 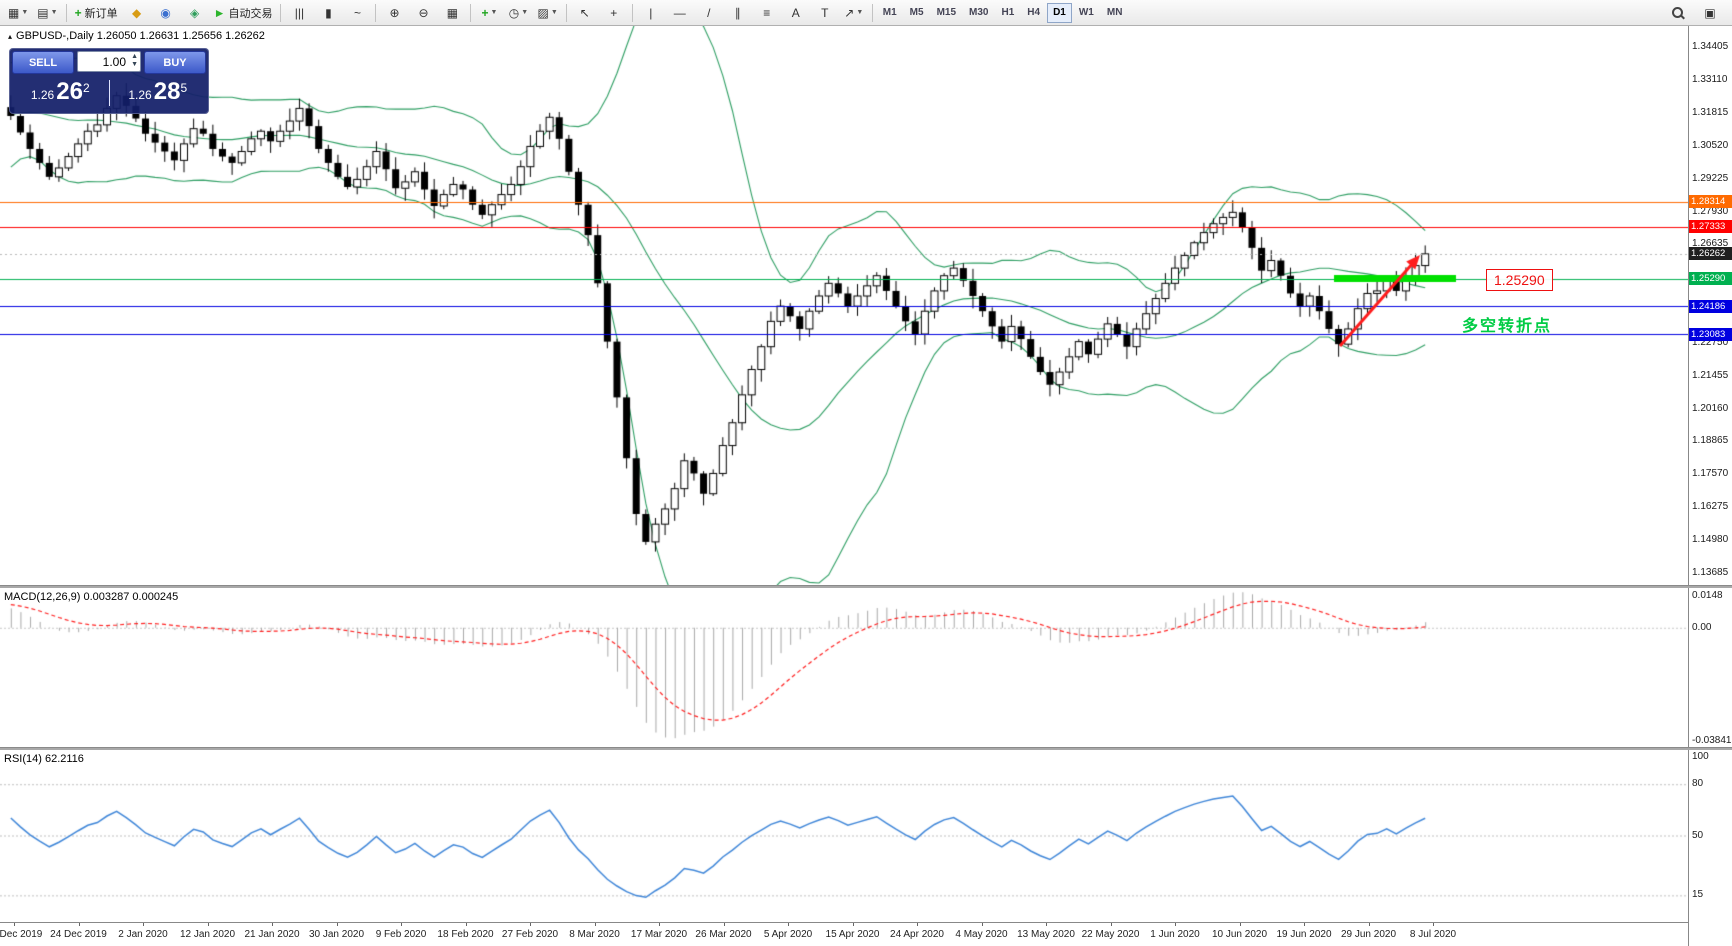 What do you see at coordinates (1710, 113) in the screenshot?
I see `price-axis-label: 1.31815` at bounding box center [1710, 113].